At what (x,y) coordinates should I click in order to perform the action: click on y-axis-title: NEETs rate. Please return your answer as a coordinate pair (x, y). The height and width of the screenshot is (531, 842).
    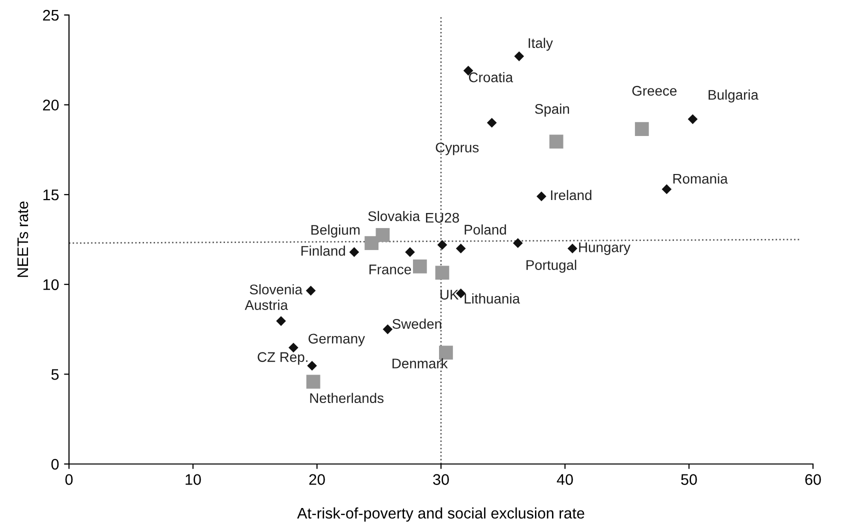
    Looking at the image, I should click on (22, 239).